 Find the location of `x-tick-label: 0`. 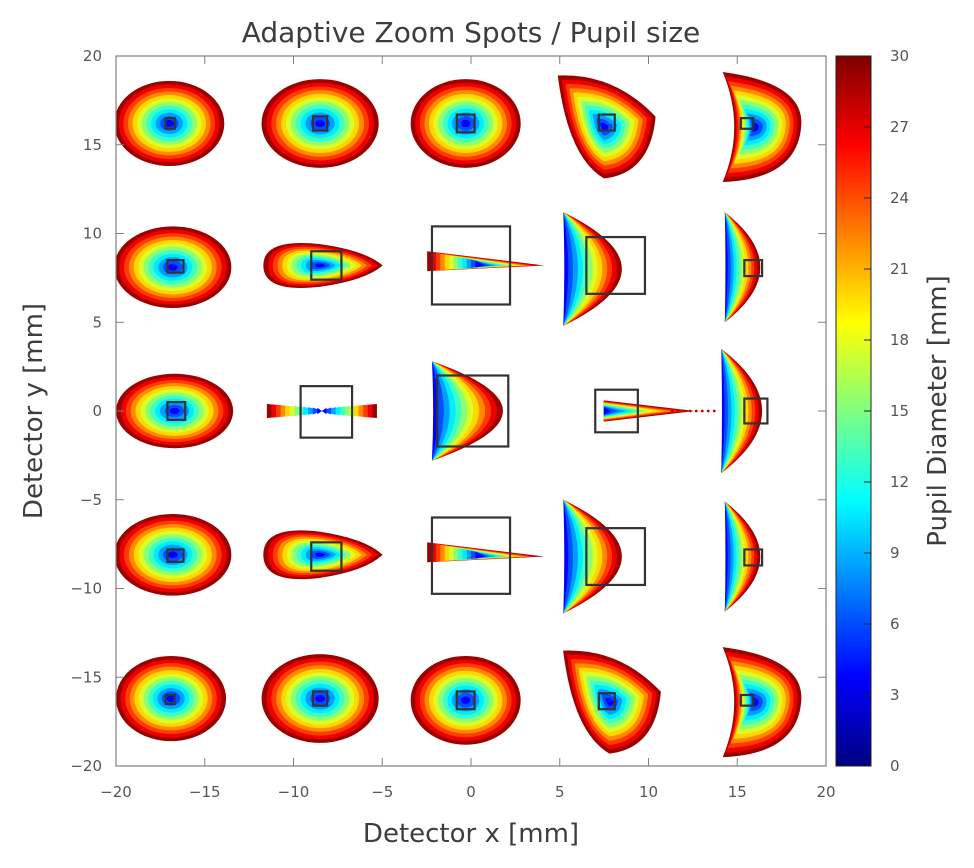

x-tick-label: 0 is located at coordinates (471, 792).